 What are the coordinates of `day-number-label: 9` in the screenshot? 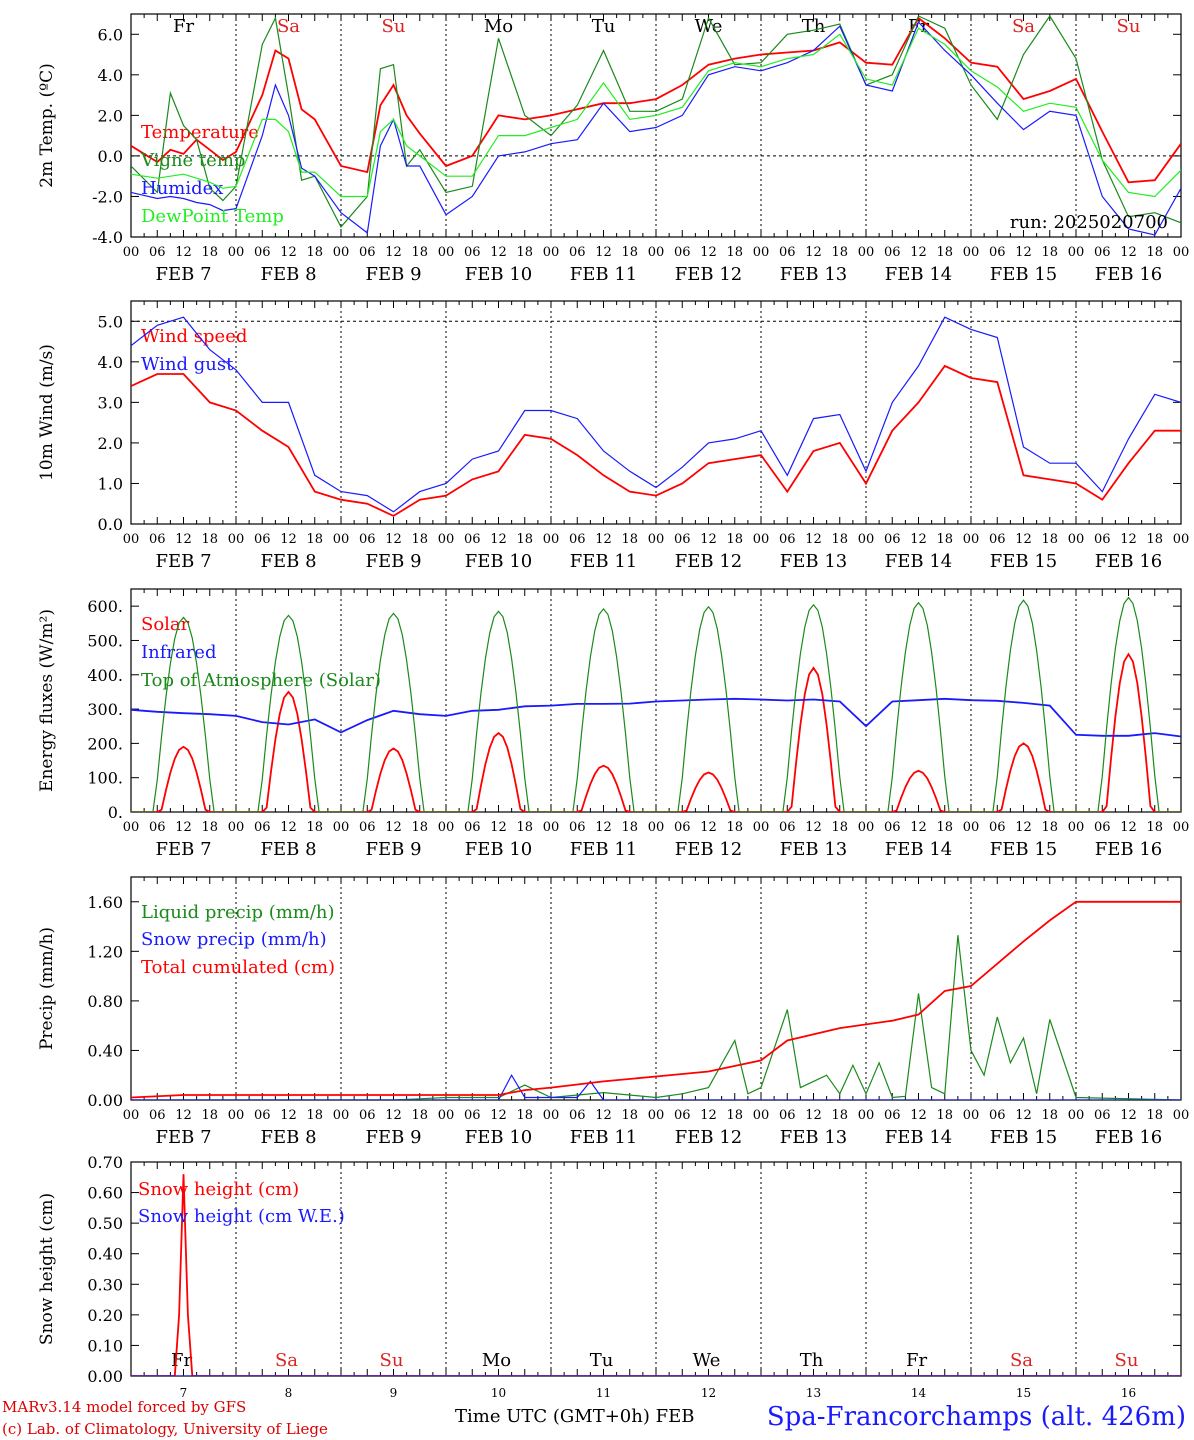 It's located at (394, 1393).